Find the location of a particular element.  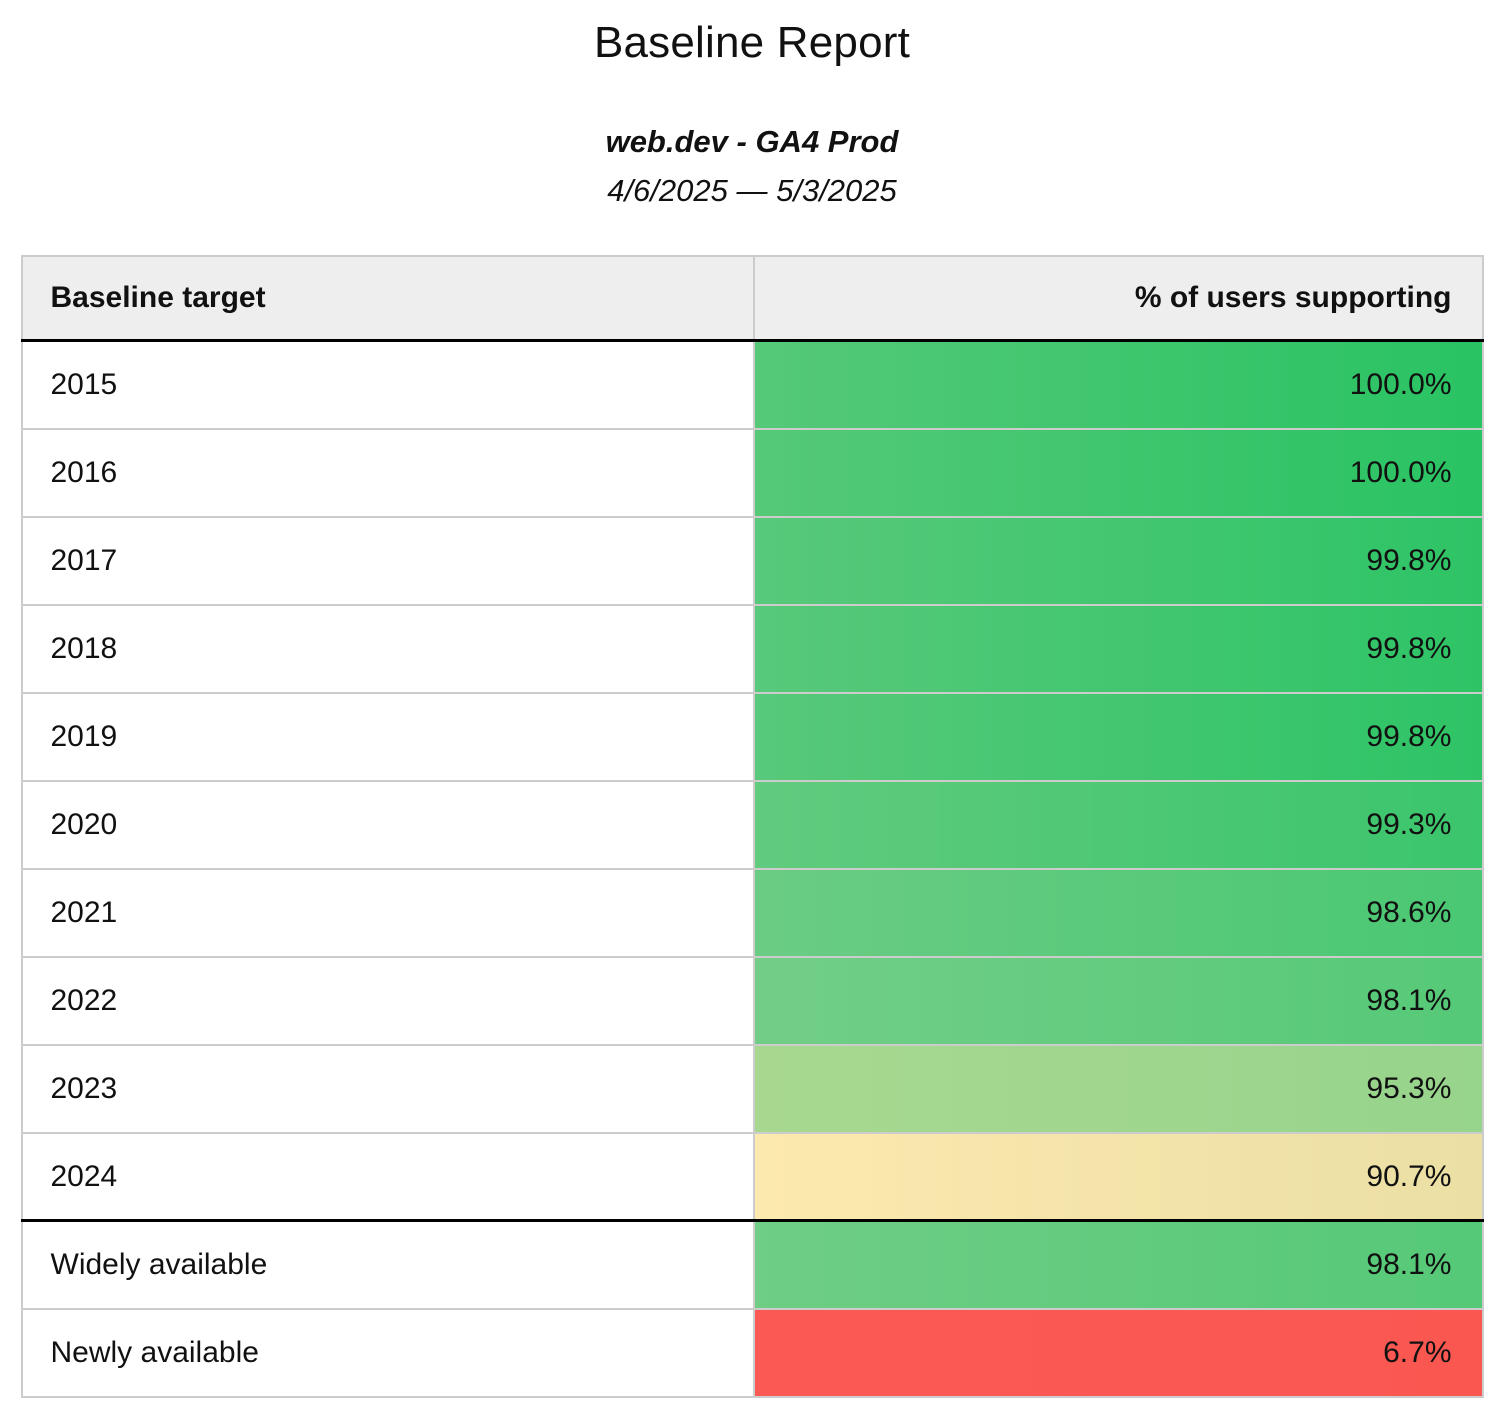

table-row: 2017 99.8% is located at coordinates (752, 560).